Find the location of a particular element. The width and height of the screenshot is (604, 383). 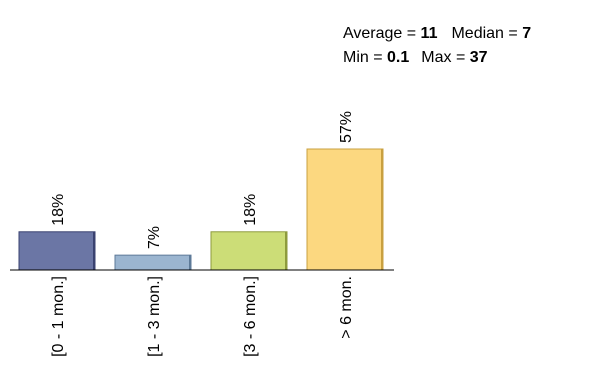

stats-line-2: Min = 0.1 Max = 37 is located at coordinates (415, 57).